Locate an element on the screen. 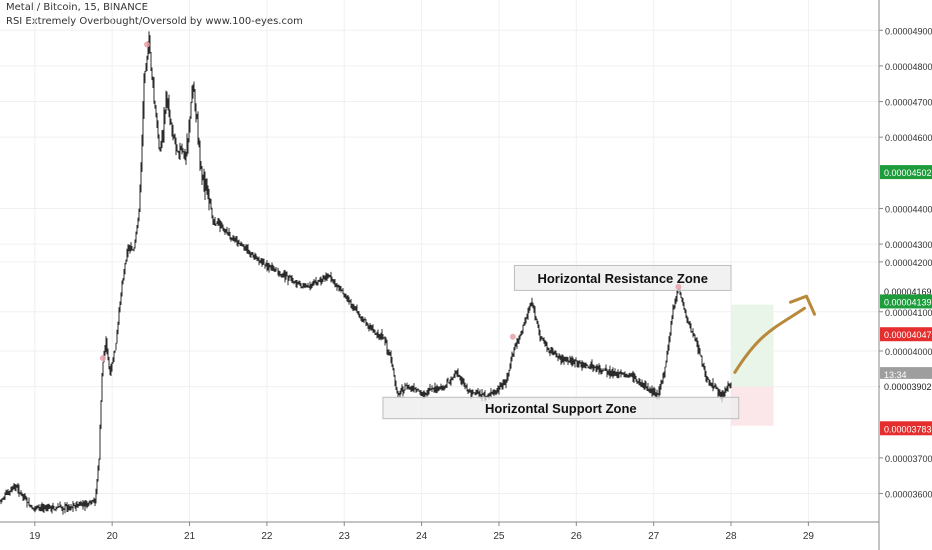 Image resolution: width=932 pixels, height=550 pixels. resistance-zone-label: Horizontal Resistance Zone is located at coordinates (622, 278).